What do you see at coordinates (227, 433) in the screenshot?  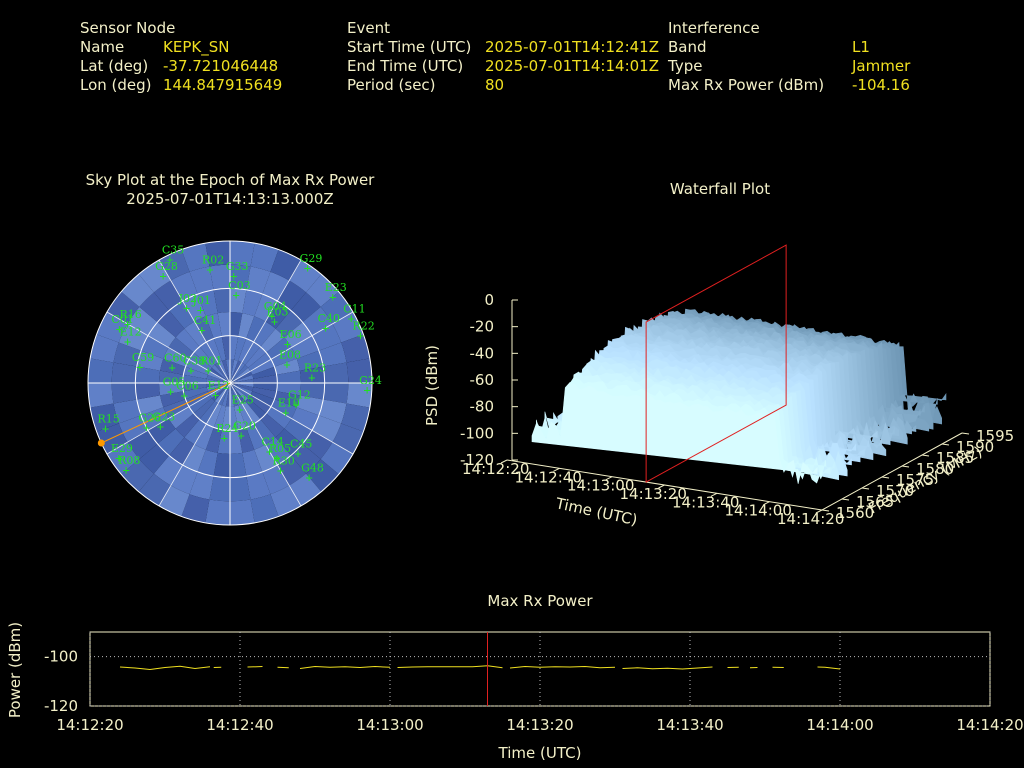 I see `satellite-point: +R24` at bounding box center [227, 433].